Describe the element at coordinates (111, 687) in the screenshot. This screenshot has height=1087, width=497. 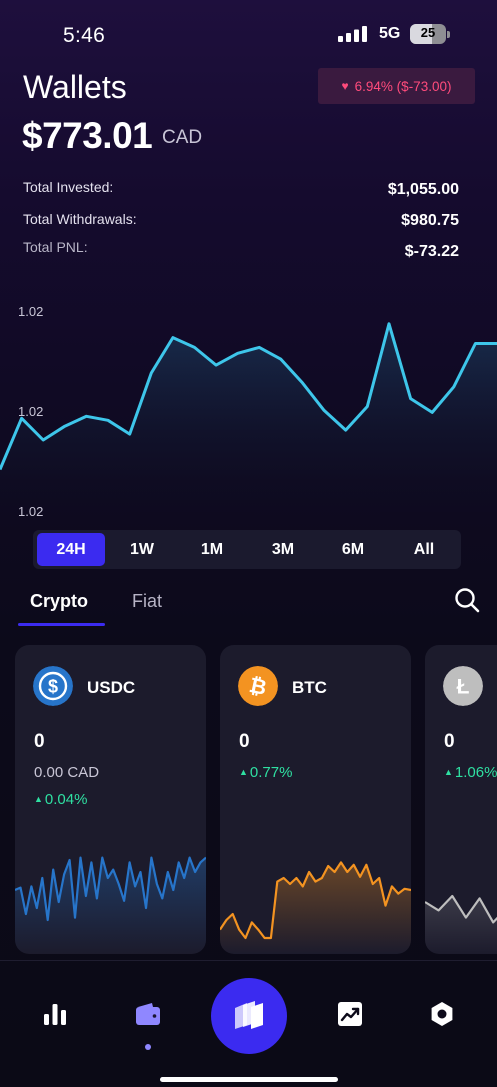
I see `coin-name: USDC` at that location.